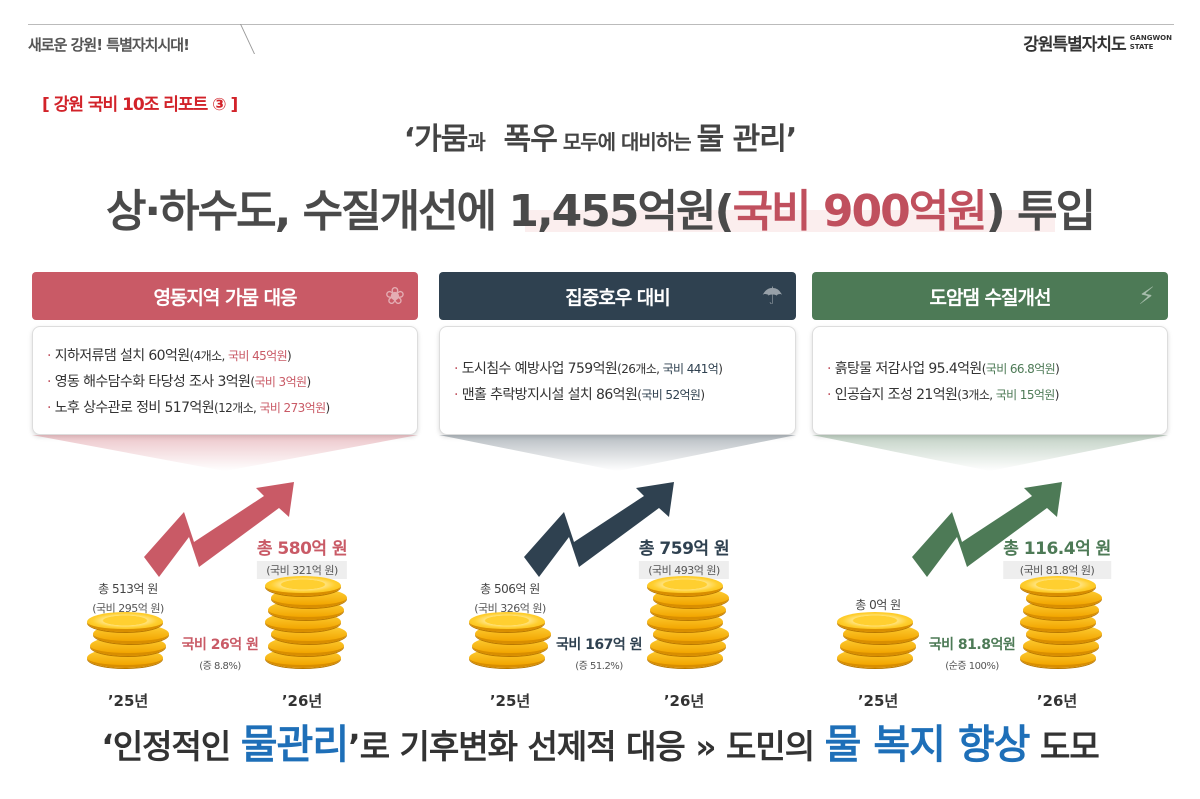 Image resolution: width=1200 pixels, height=799 pixels. I want to click on slogan: ‘인정적인 물관리’로 기후변화 선제적 대응 » 도민의 물 복지 향상 도모, so click(600, 741).